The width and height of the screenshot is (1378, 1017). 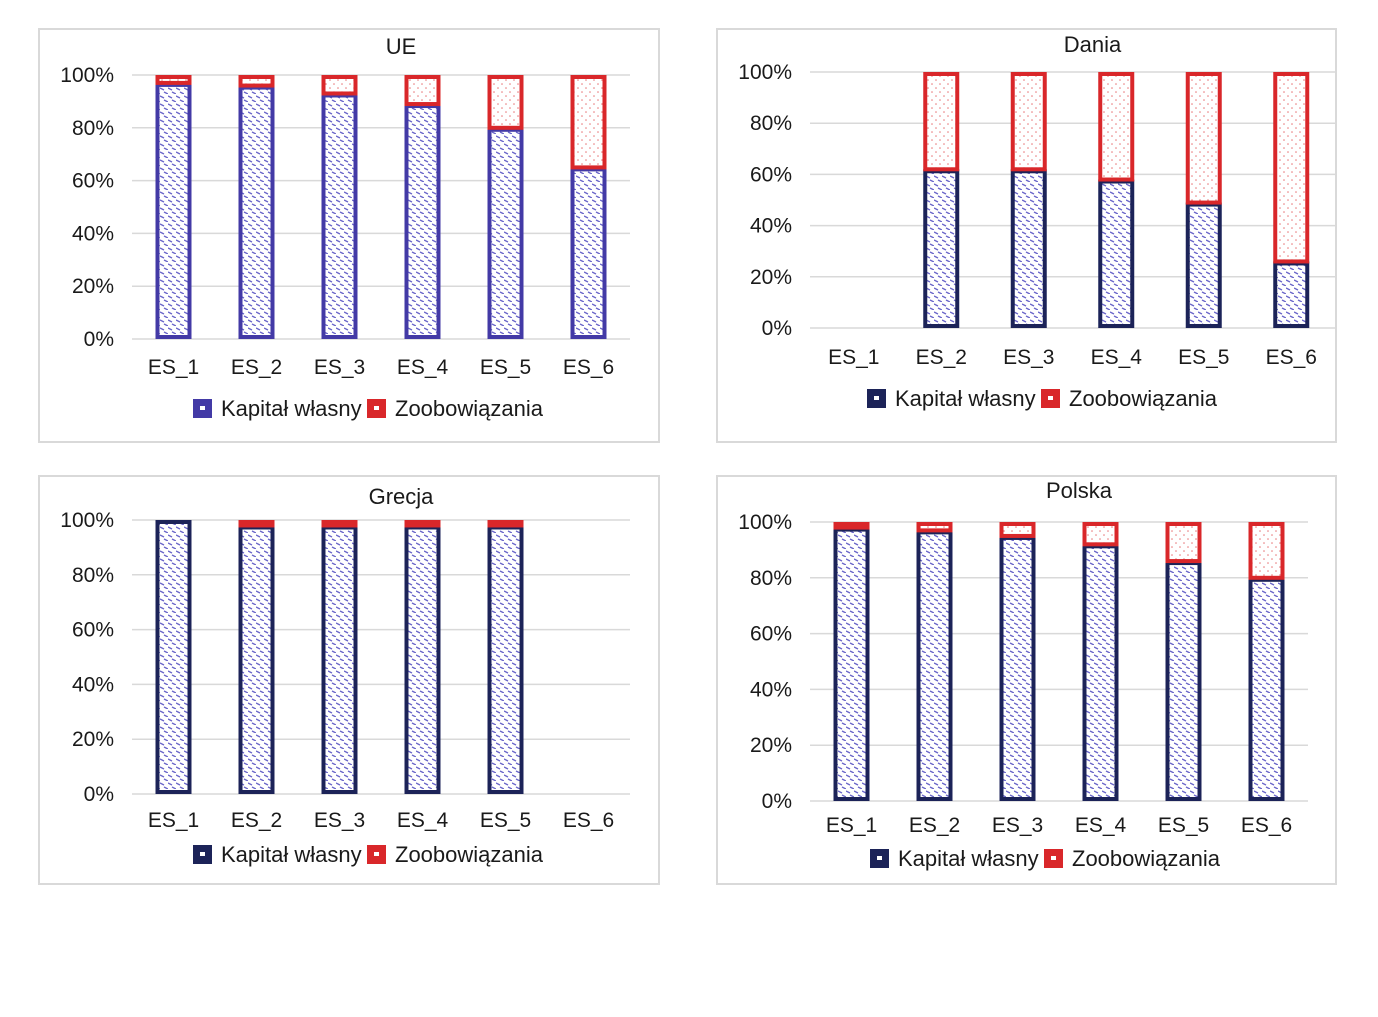 What do you see at coordinates (1093, 44) in the screenshot?
I see `chart-title: Dania` at bounding box center [1093, 44].